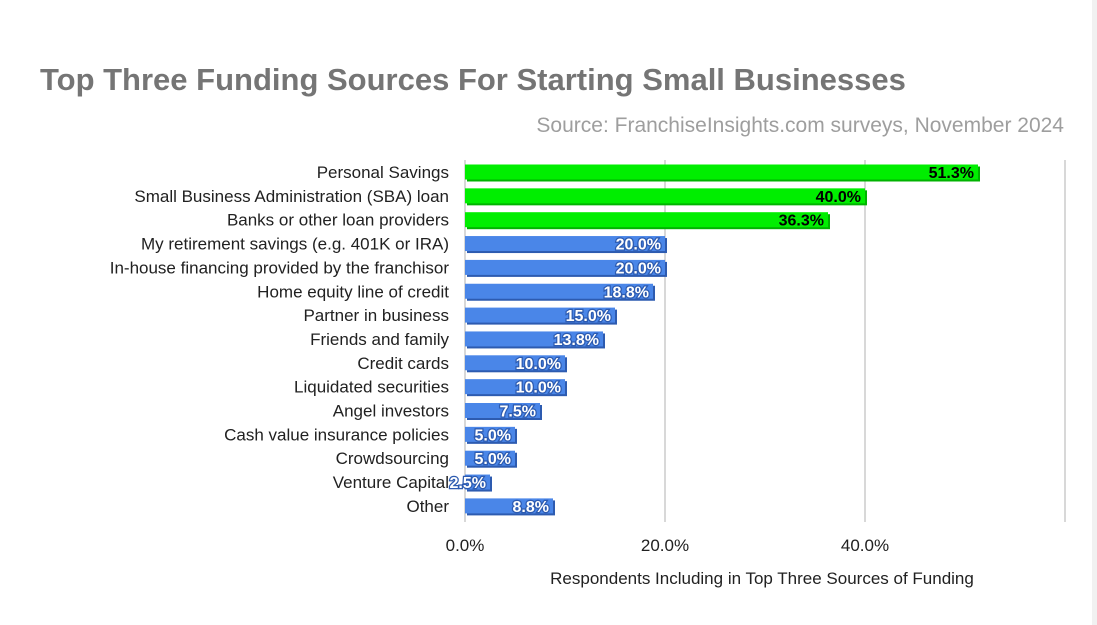  Describe the element at coordinates (576, 340) in the screenshot. I see `data-label: 13.8%` at that location.